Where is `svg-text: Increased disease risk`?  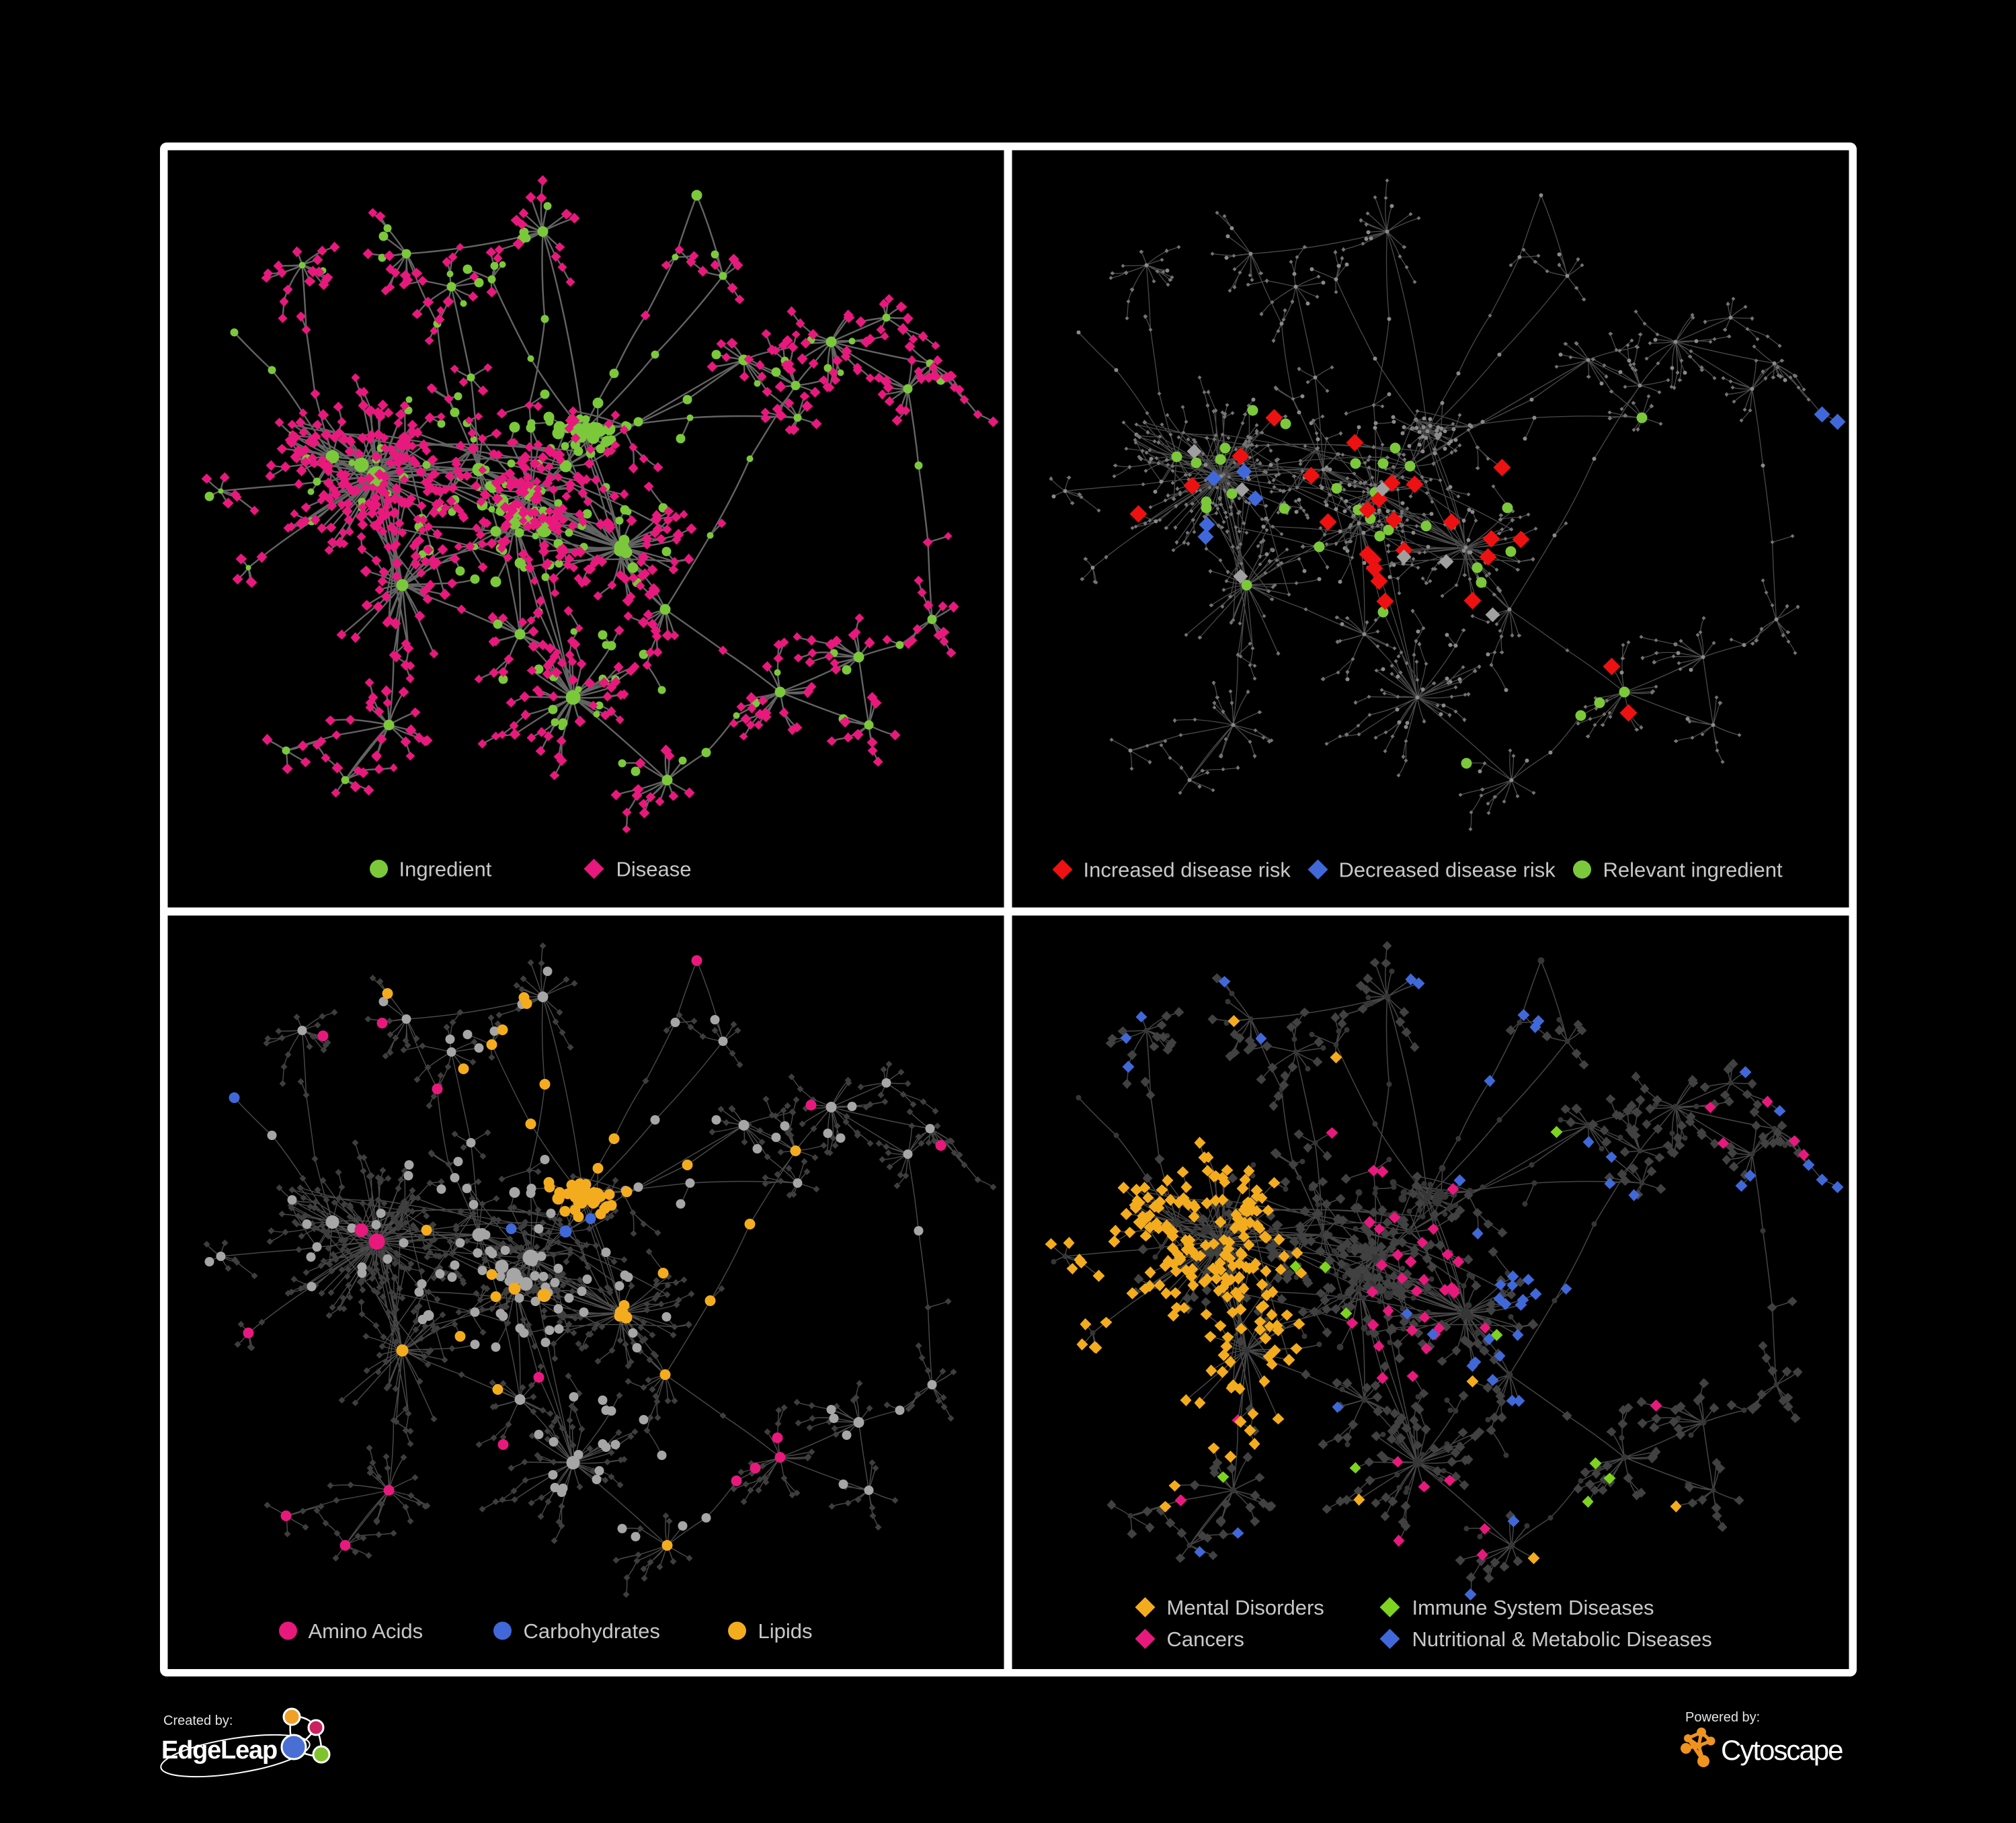
svg-text: Increased disease risk is located at coordinates (1187, 870).